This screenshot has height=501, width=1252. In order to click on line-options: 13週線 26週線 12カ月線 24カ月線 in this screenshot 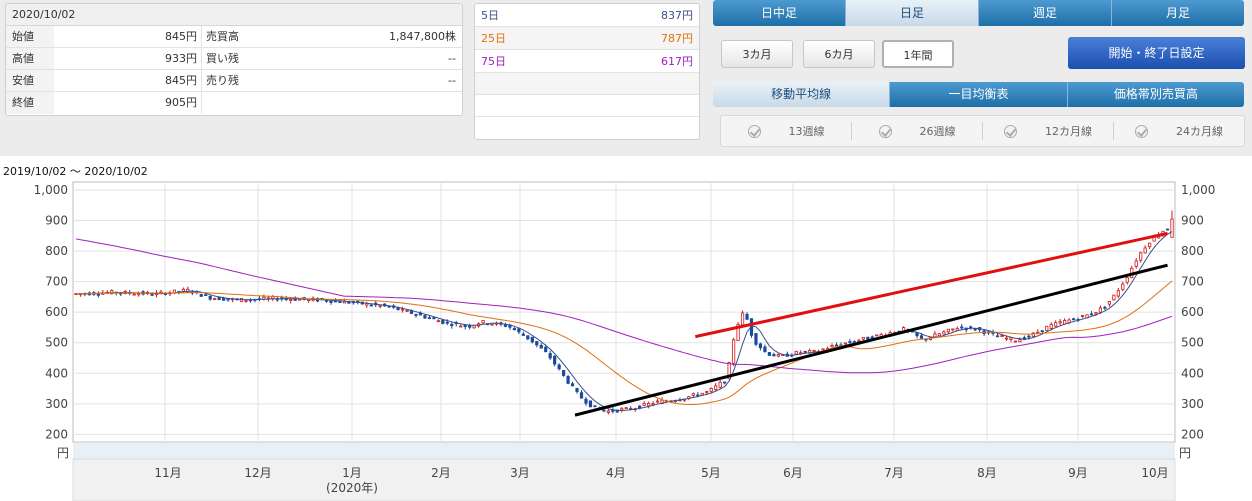, I will do `click(982, 131)`.